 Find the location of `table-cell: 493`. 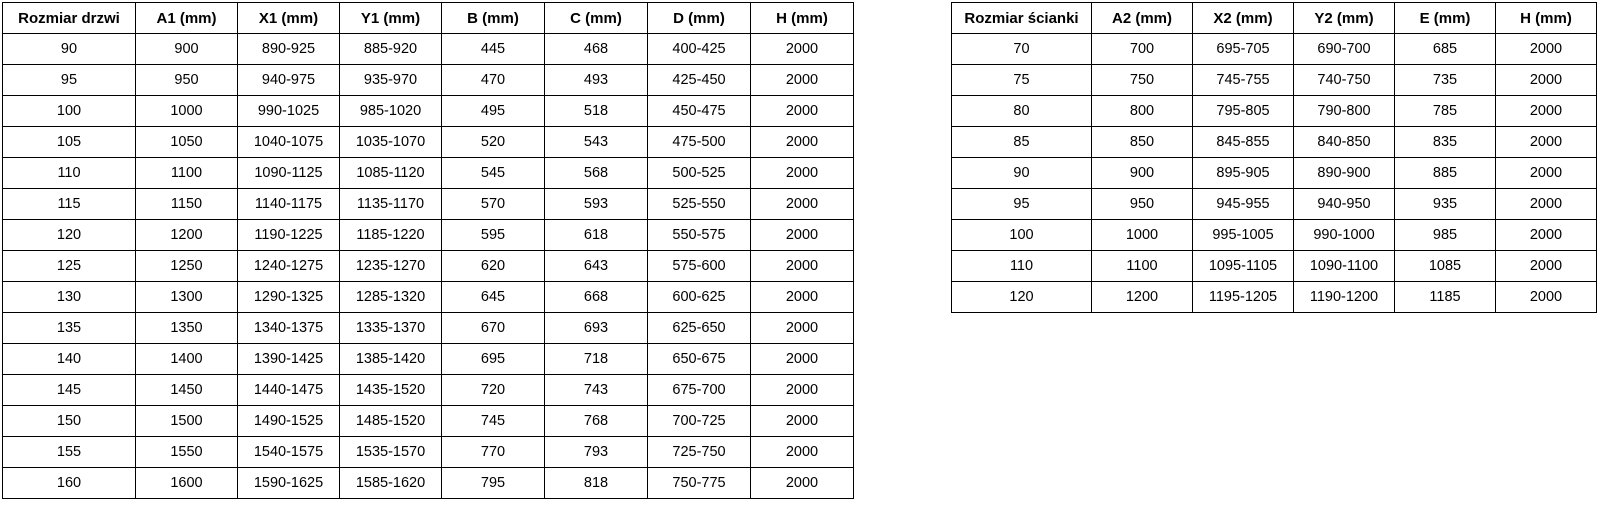

table-cell: 493 is located at coordinates (596, 80).